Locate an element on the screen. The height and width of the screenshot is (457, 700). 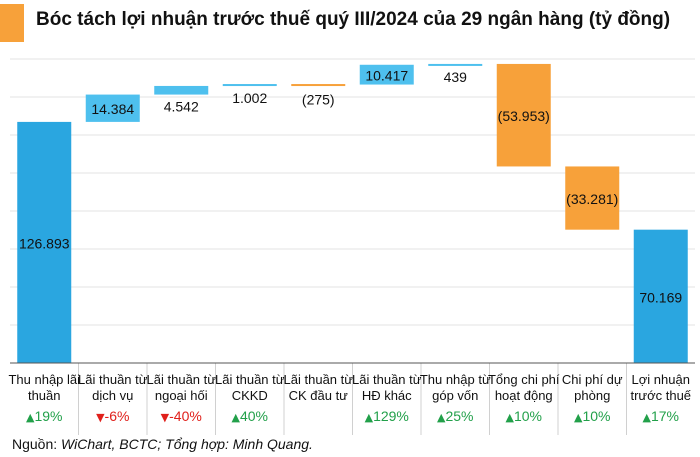
change-label: ▼-40% is located at coordinates (181, 416).